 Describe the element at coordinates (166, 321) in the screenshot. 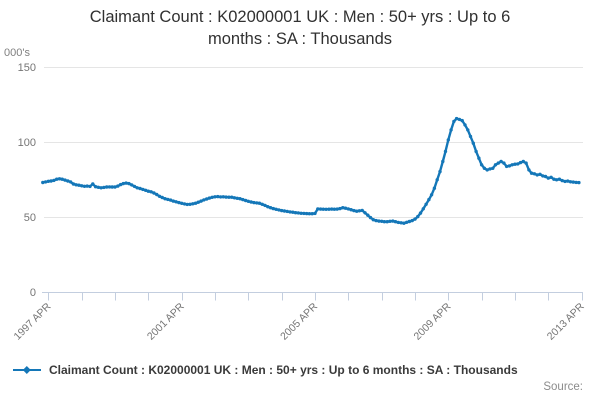

I see `svg-text: 2001 APR` at that location.